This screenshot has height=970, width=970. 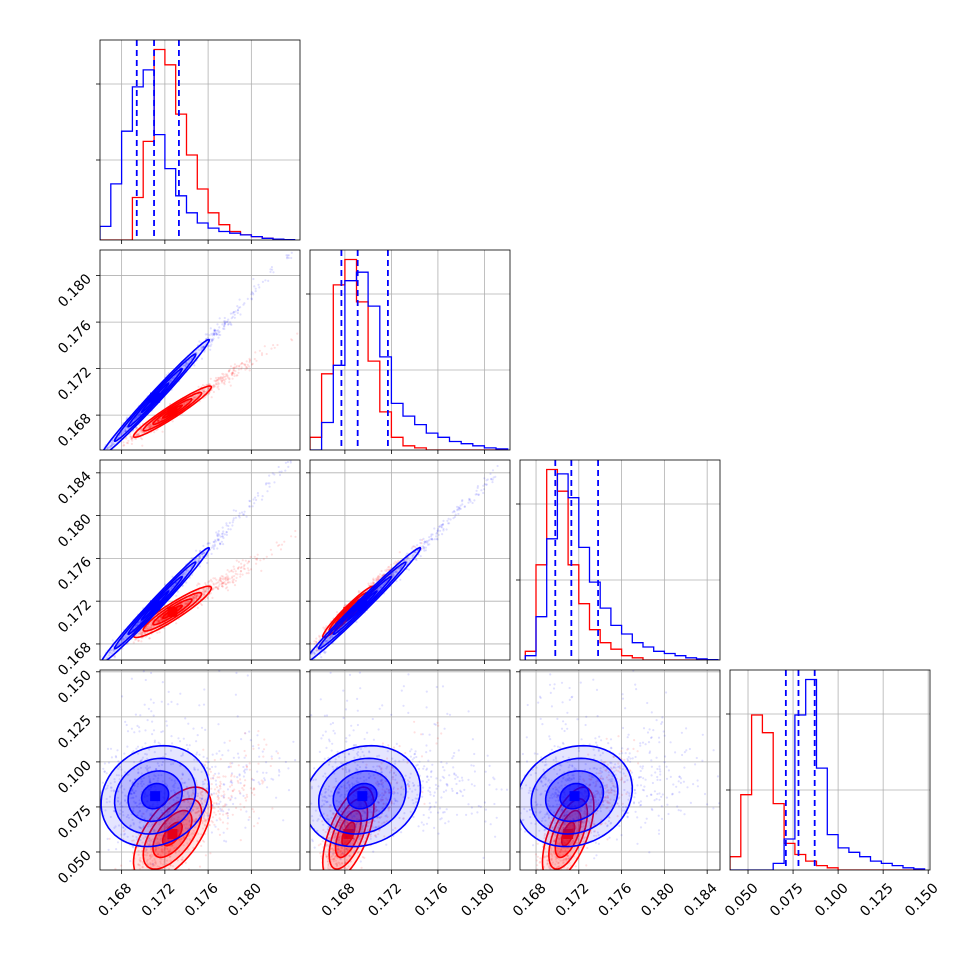 I want to click on axes-frame, so click(x=620, y=560).